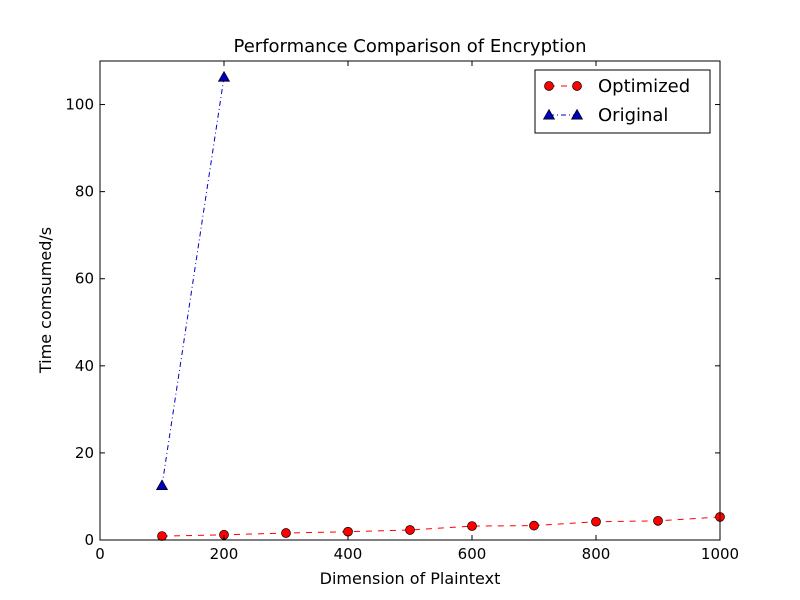  Describe the element at coordinates (84, 192) in the screenshot. I see `y-tick-label: 80` at that location.